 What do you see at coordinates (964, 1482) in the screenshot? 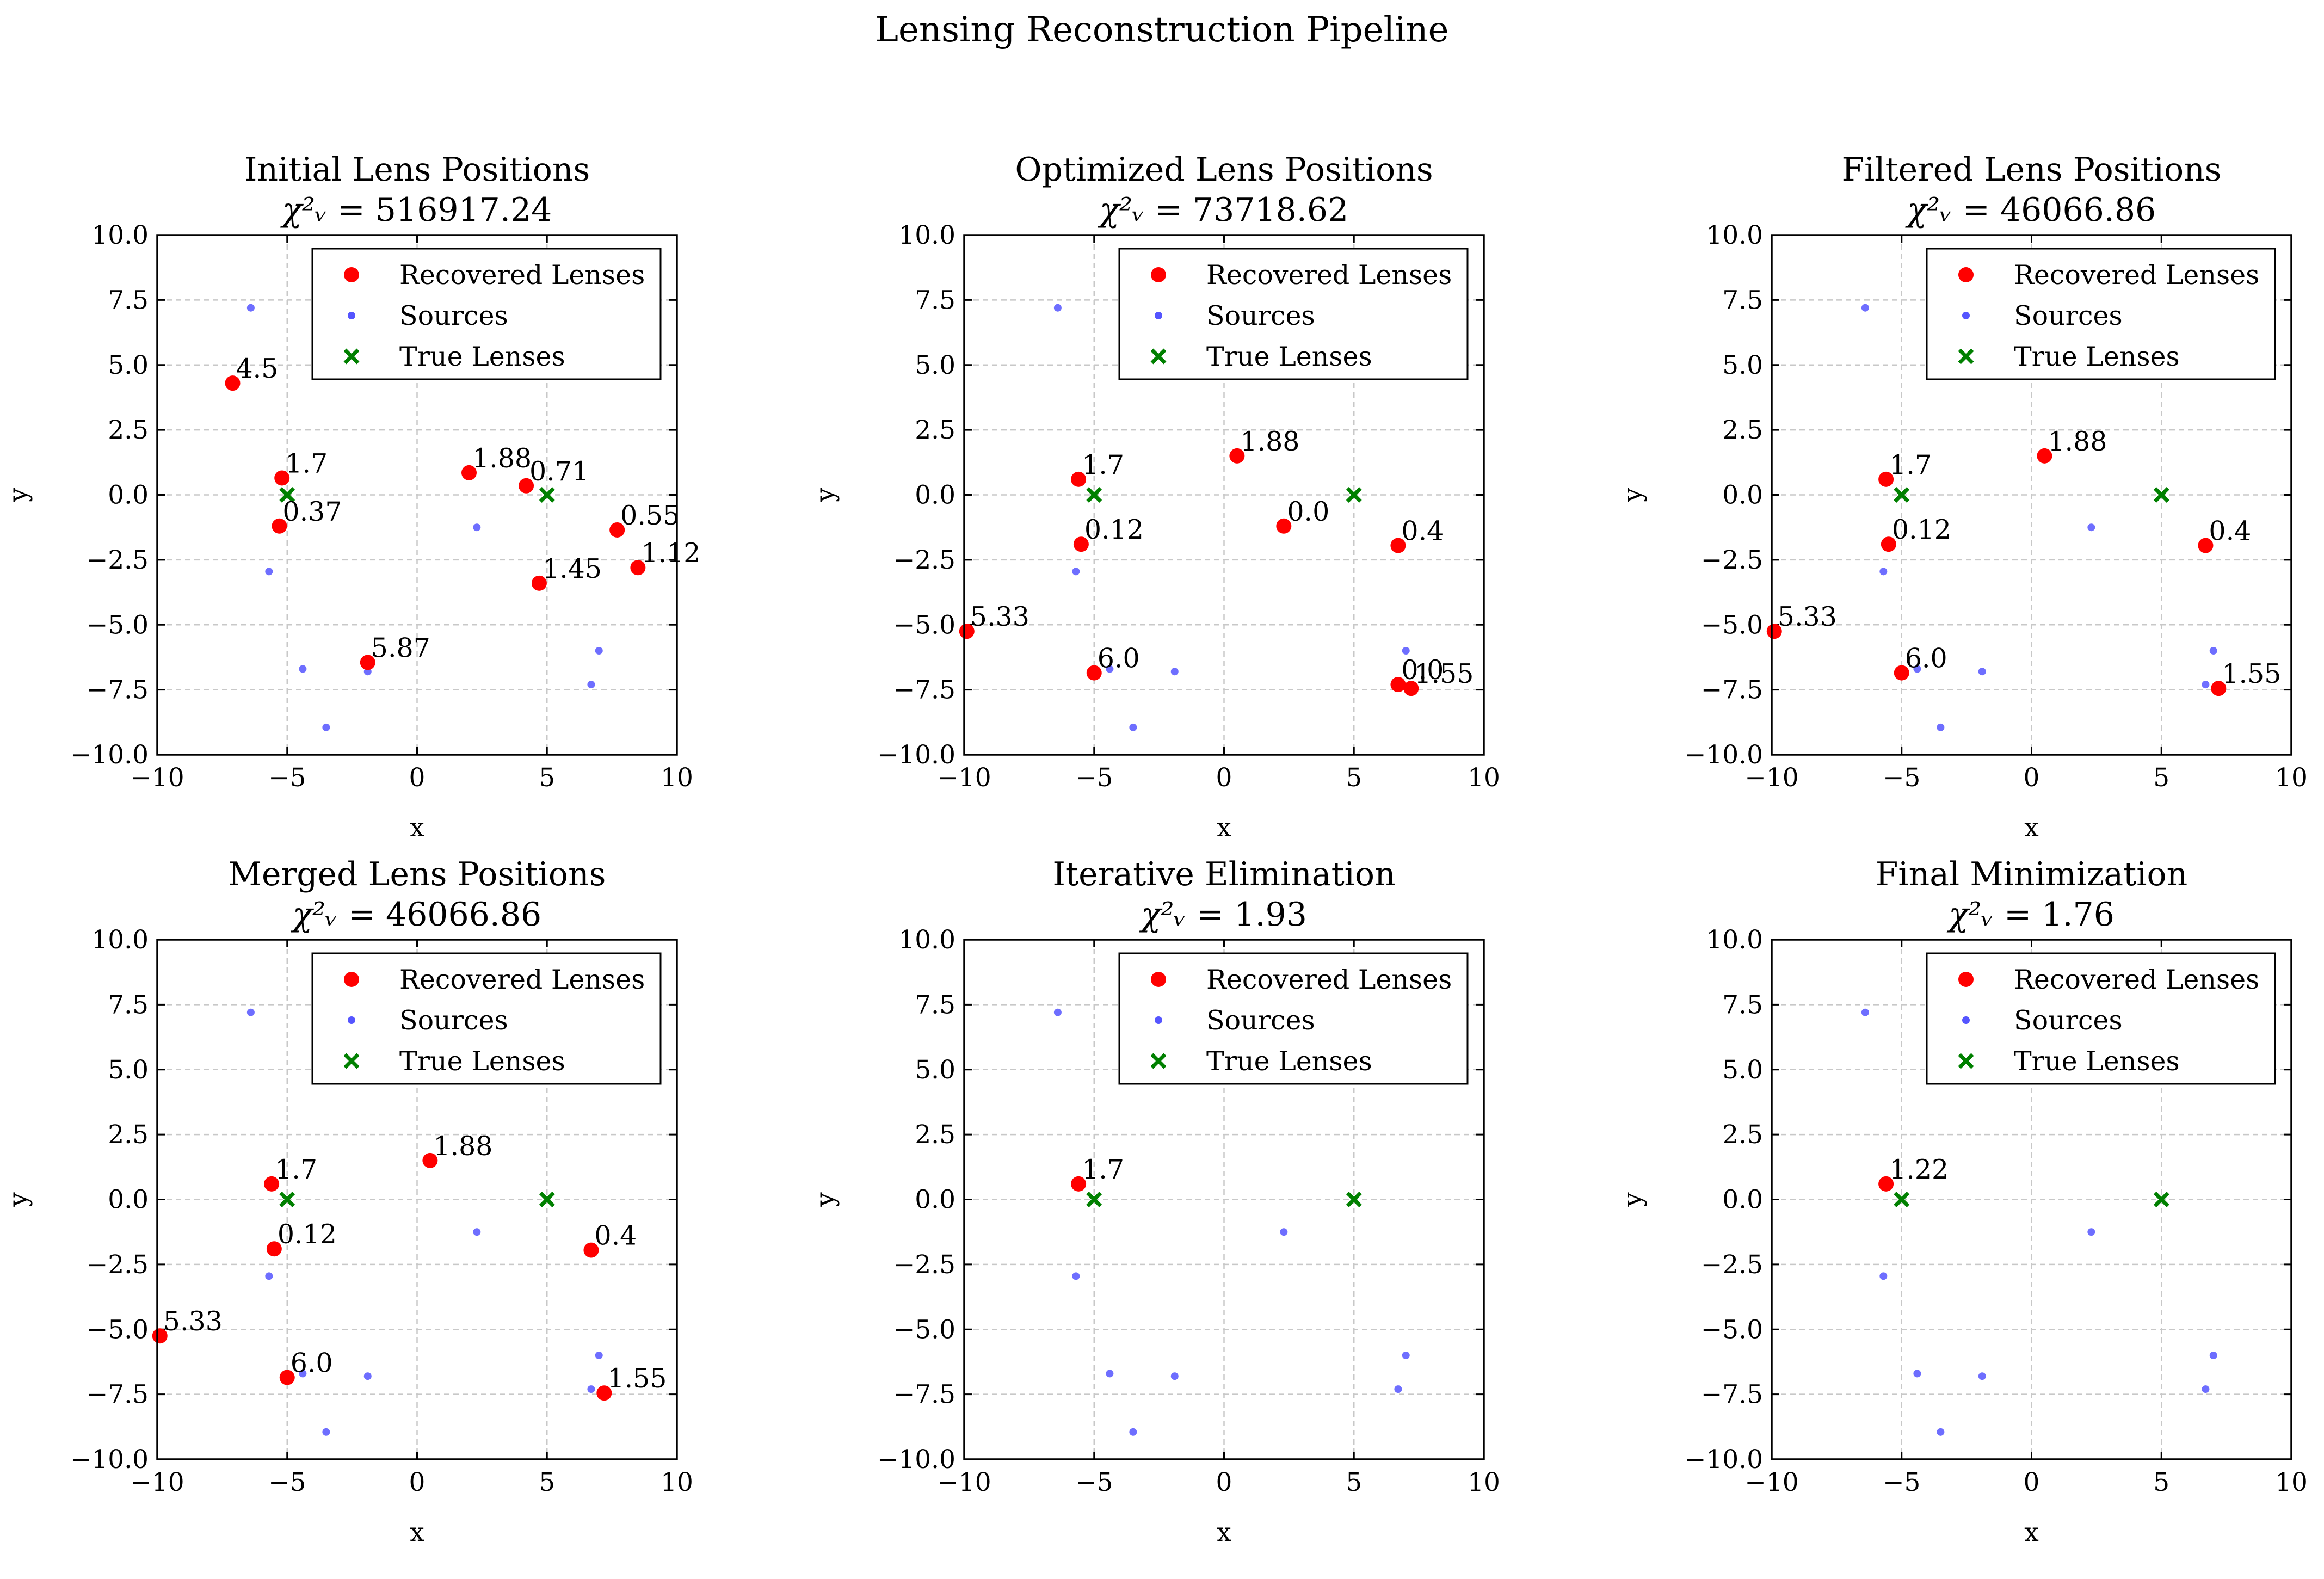
I see `x-tick-label: −10` at bounding box center [964, 1482].